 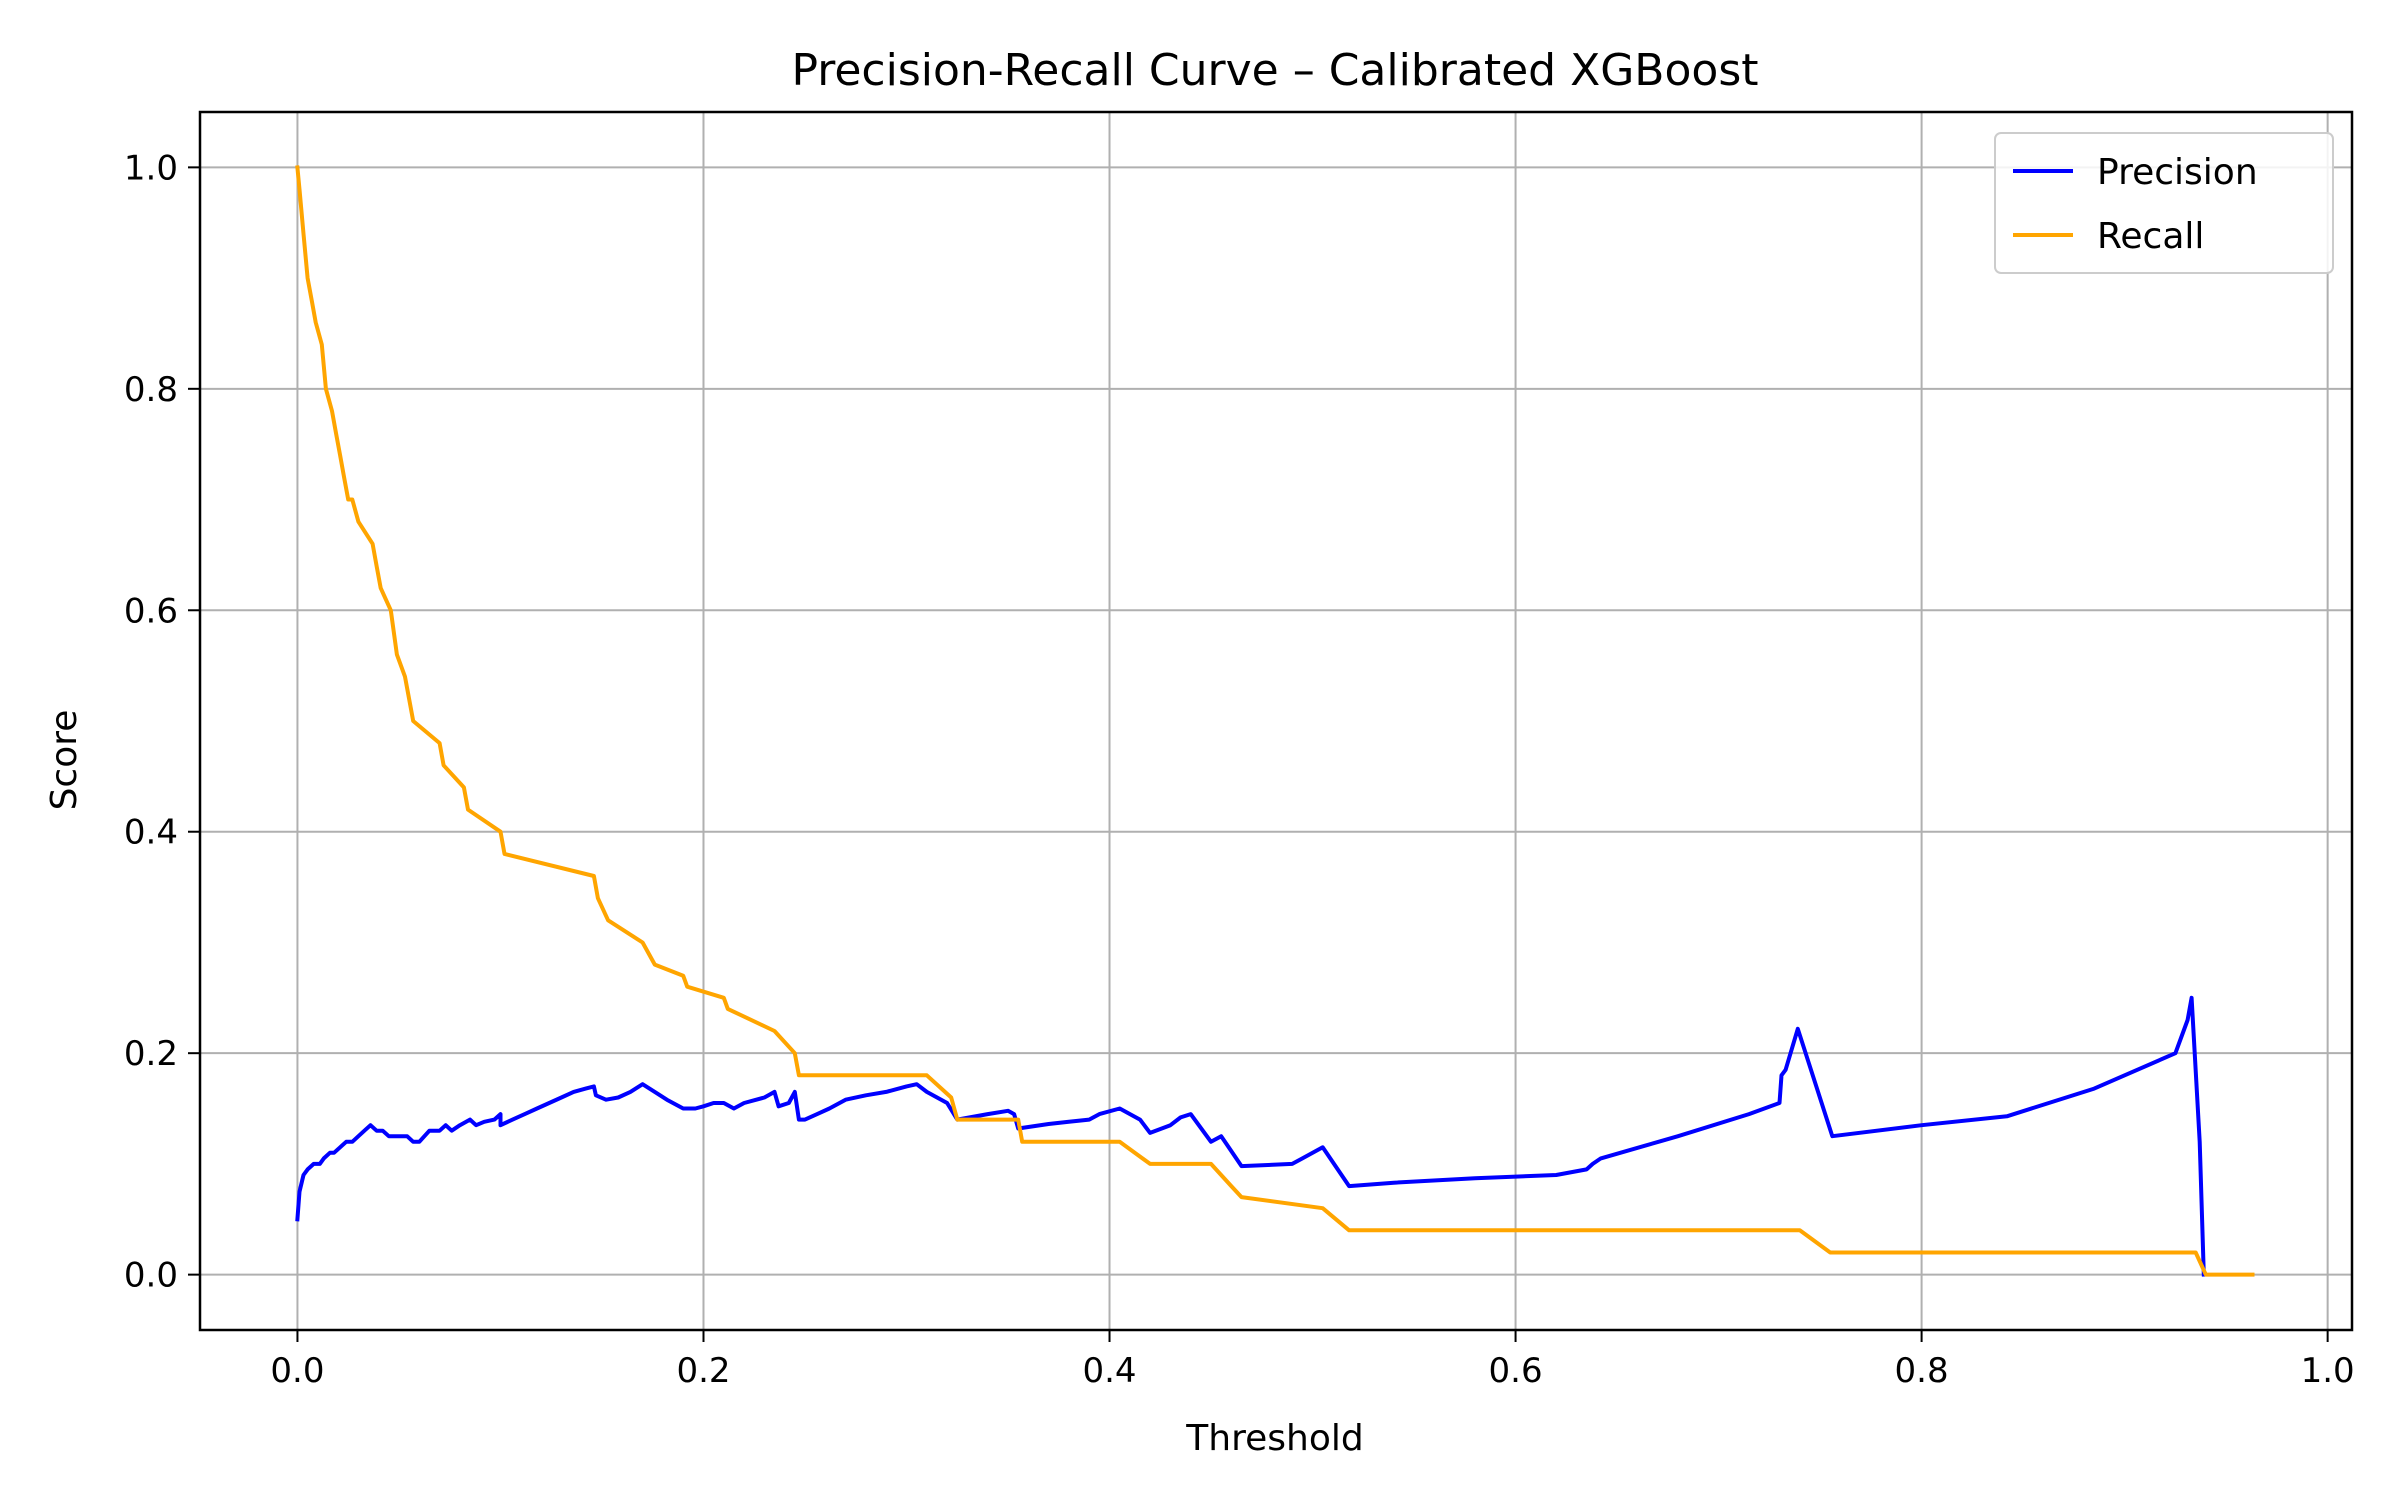 What do you see at coordinates (151, 1276) in the screenshot?
I see `y-tick-label: 0.0` at bounding box center [151, 1276].